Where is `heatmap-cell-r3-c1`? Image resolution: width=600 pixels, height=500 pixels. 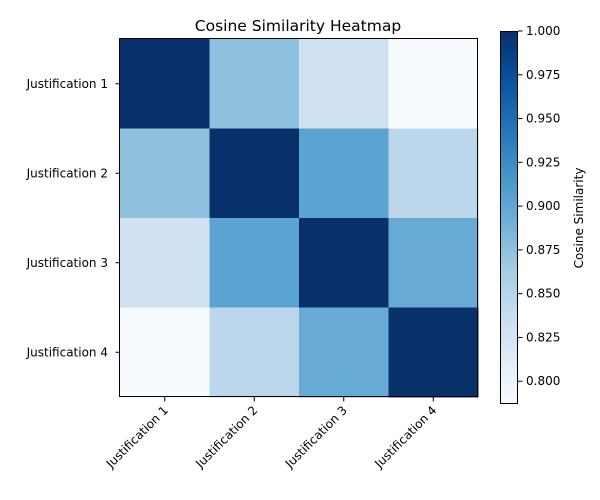
heatmap-cell-r3-c1 is located at coordinates (165, 263).